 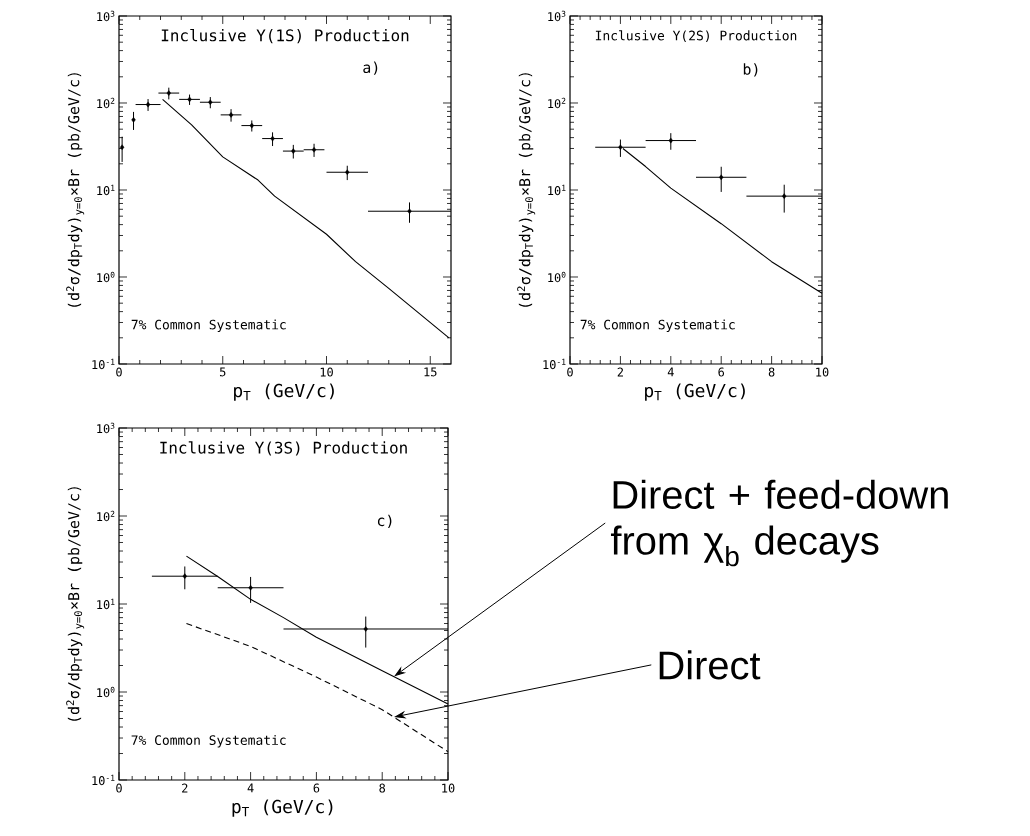 What do you see at coordinates (779, 523) in the screenshot?
I see `annotation: Direct + feed-down from χ$_{b}$ decays` at bounding box center [779, 523].